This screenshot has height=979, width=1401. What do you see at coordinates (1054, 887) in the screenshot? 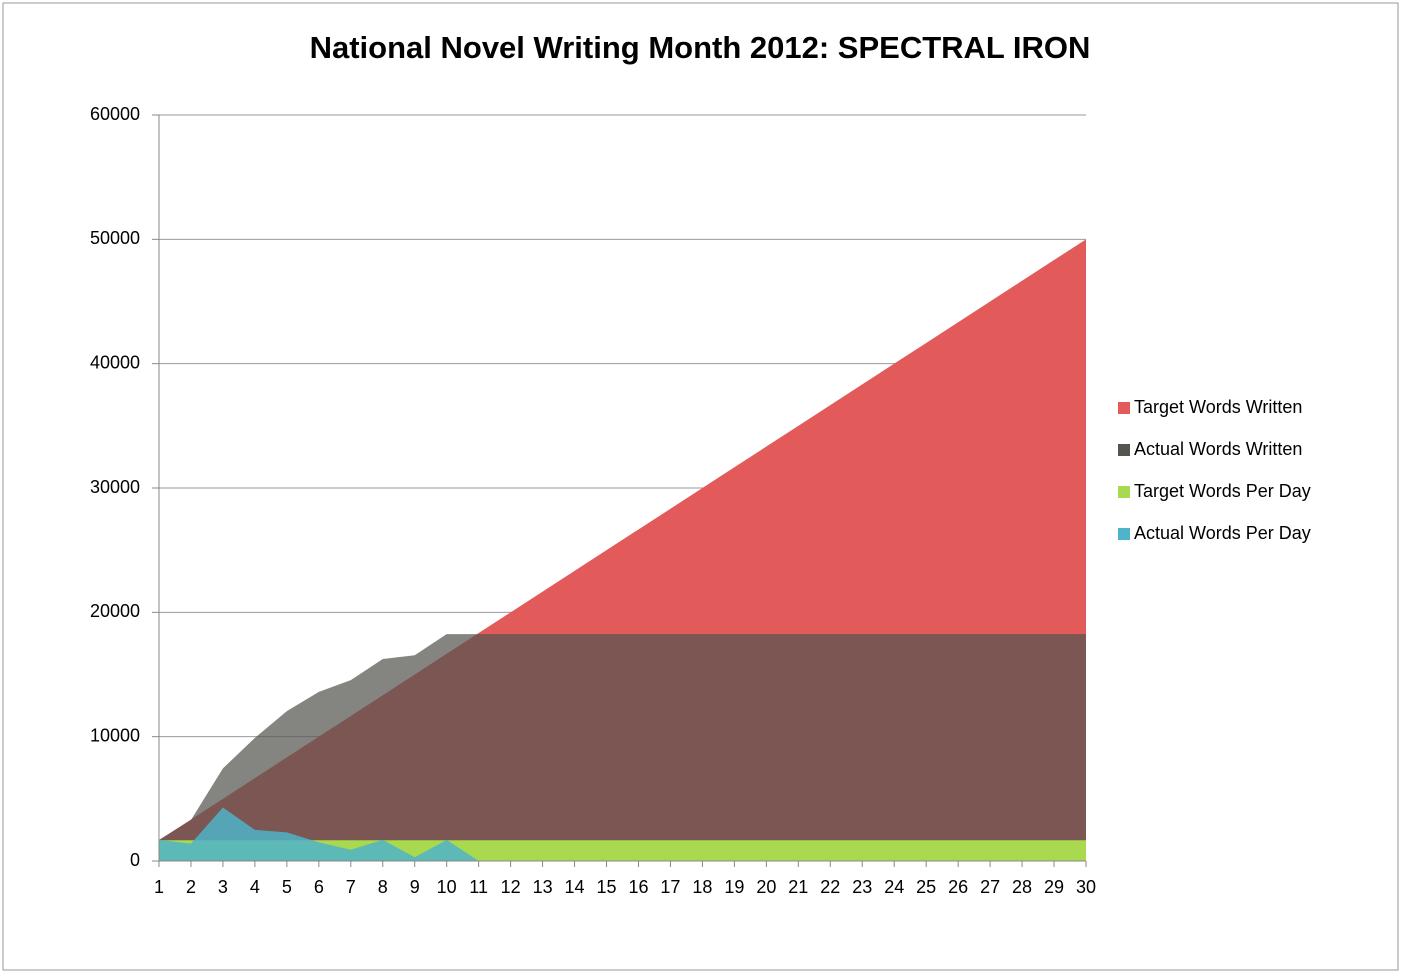
I see `x-tick-label: 29` at bounding box center [1054, 887].